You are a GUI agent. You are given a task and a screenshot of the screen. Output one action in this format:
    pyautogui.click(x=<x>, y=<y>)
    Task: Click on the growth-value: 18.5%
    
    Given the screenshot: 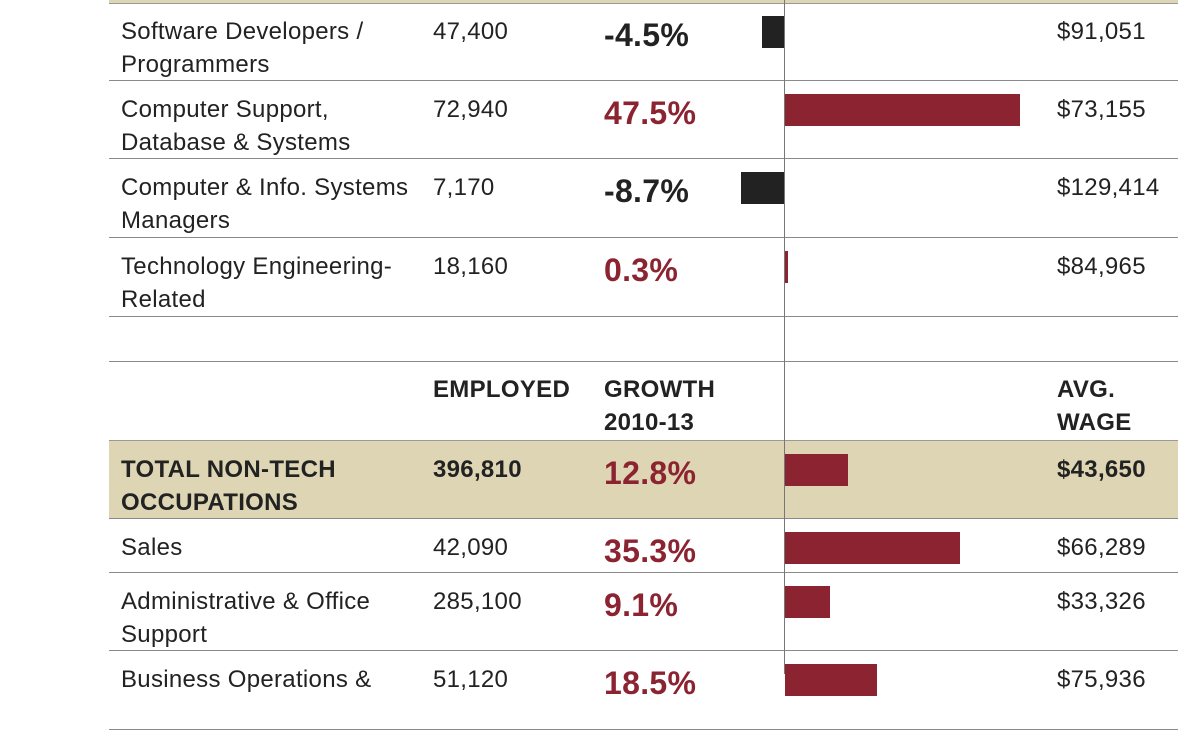 What is the action you would take?
    pyautogui.click(x=650, y=683)
    